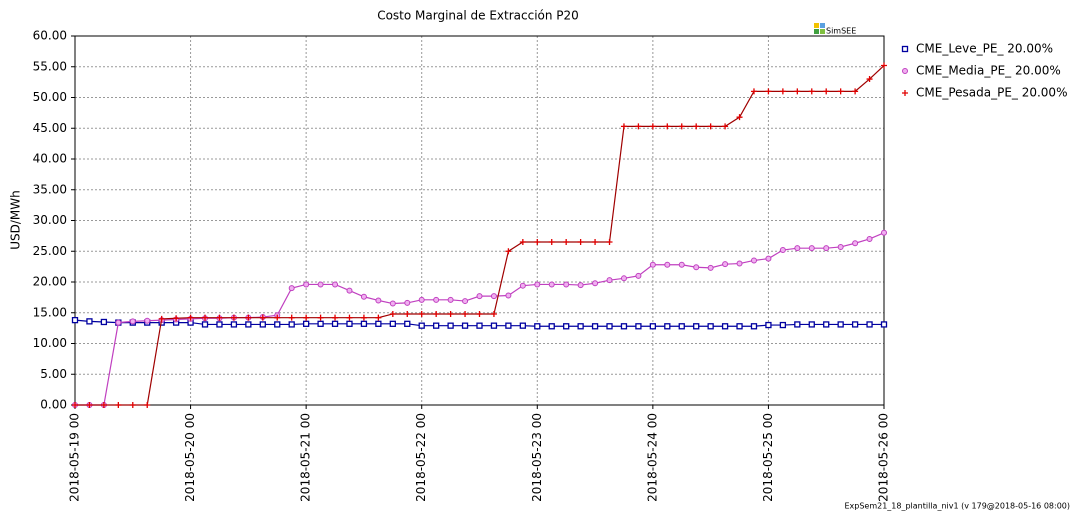  What do you see at coordinates (988, 71) in the screenshot?
I see `legend-label: CME_Media_PE_ 20.00%` at bounding box center [988, 71].